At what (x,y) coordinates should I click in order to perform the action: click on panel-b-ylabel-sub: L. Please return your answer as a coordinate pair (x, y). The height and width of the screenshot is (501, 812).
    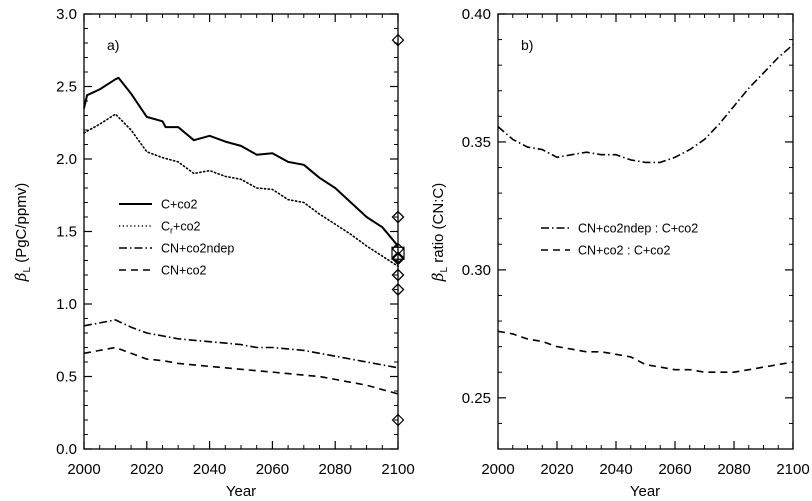
    Looking at the image, I should click on (444, 270).